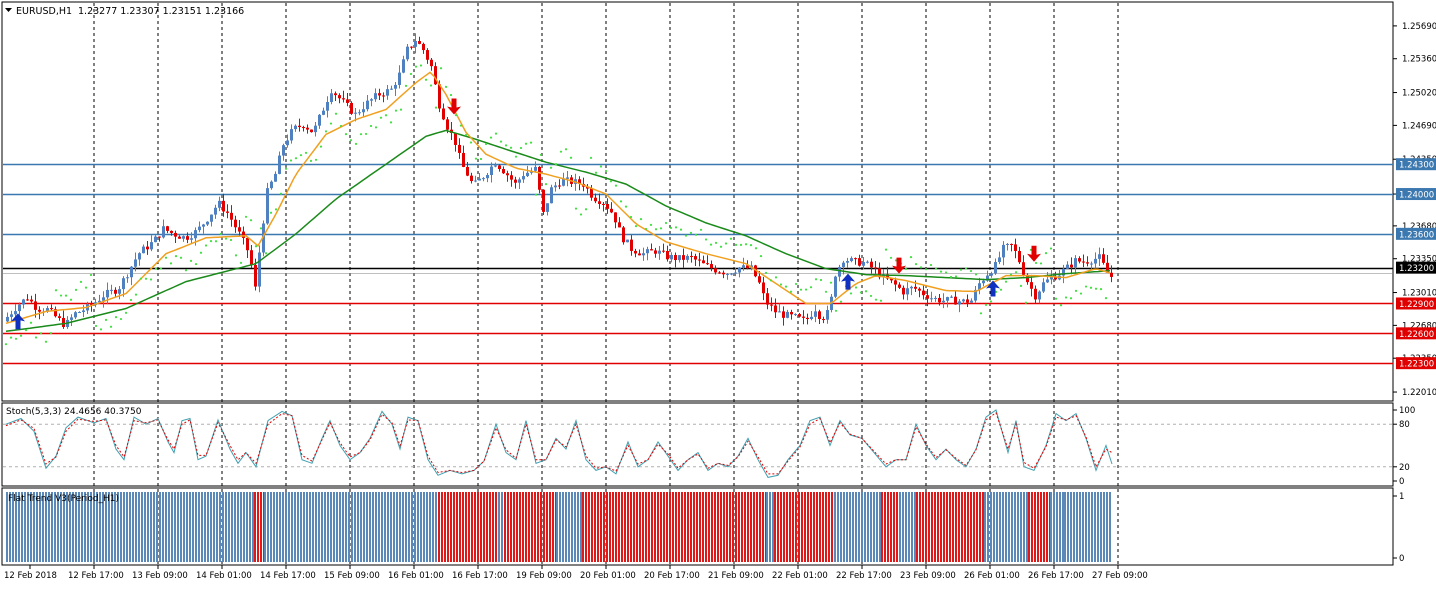 The image size is (1436, 589). What do you see at coordinates (1419, 126) in the screenshot?
I see `price-tick-label: 1.24690` at bounding box center [1419, 126].